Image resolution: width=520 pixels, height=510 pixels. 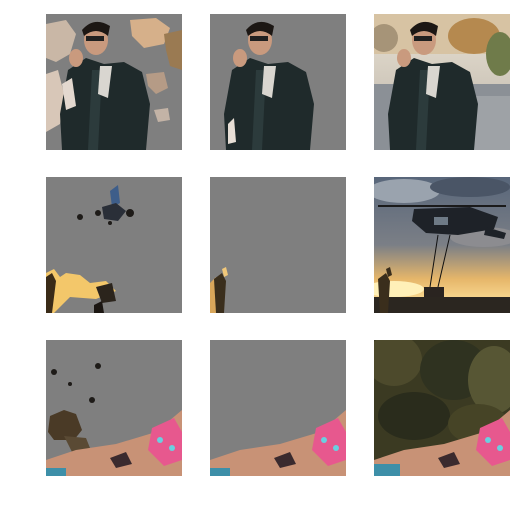 I want to click on tile-helicopter-original, so click(x=442, y=245).